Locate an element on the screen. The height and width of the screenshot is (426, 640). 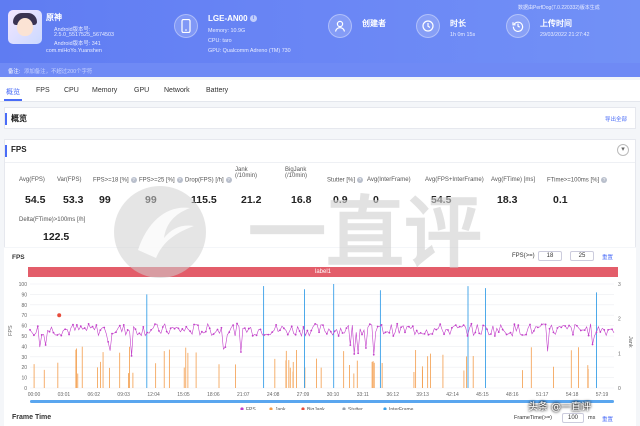
stat-value: 0.1 is located at coordinates (560, 200).